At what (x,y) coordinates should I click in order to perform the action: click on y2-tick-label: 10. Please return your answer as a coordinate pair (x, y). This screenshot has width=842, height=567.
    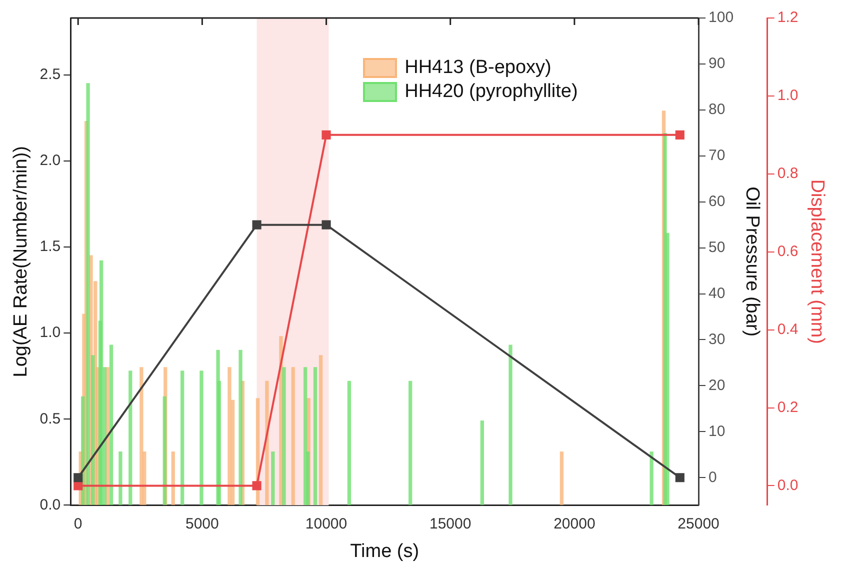
    Looking at the image, I should click on (717, 431).